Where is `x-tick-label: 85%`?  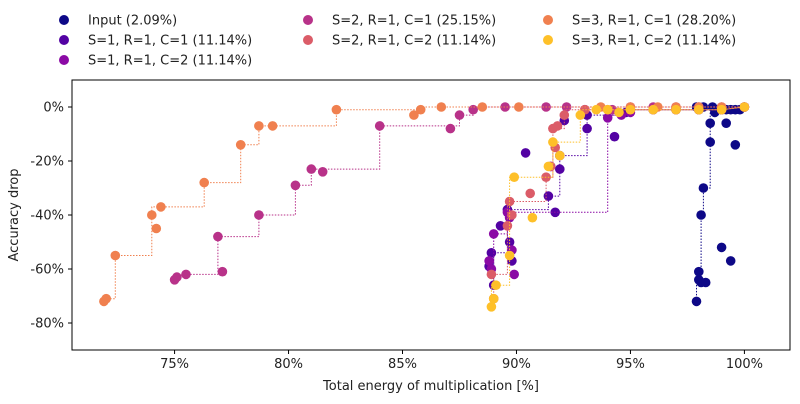 x-tick-label: 85% is located at coordinates (402, 364).